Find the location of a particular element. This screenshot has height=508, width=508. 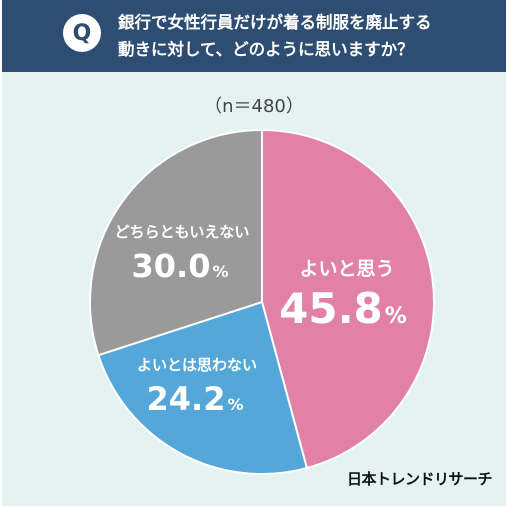

slice-value-label: 45.8% is located at coordinates (343, 308).